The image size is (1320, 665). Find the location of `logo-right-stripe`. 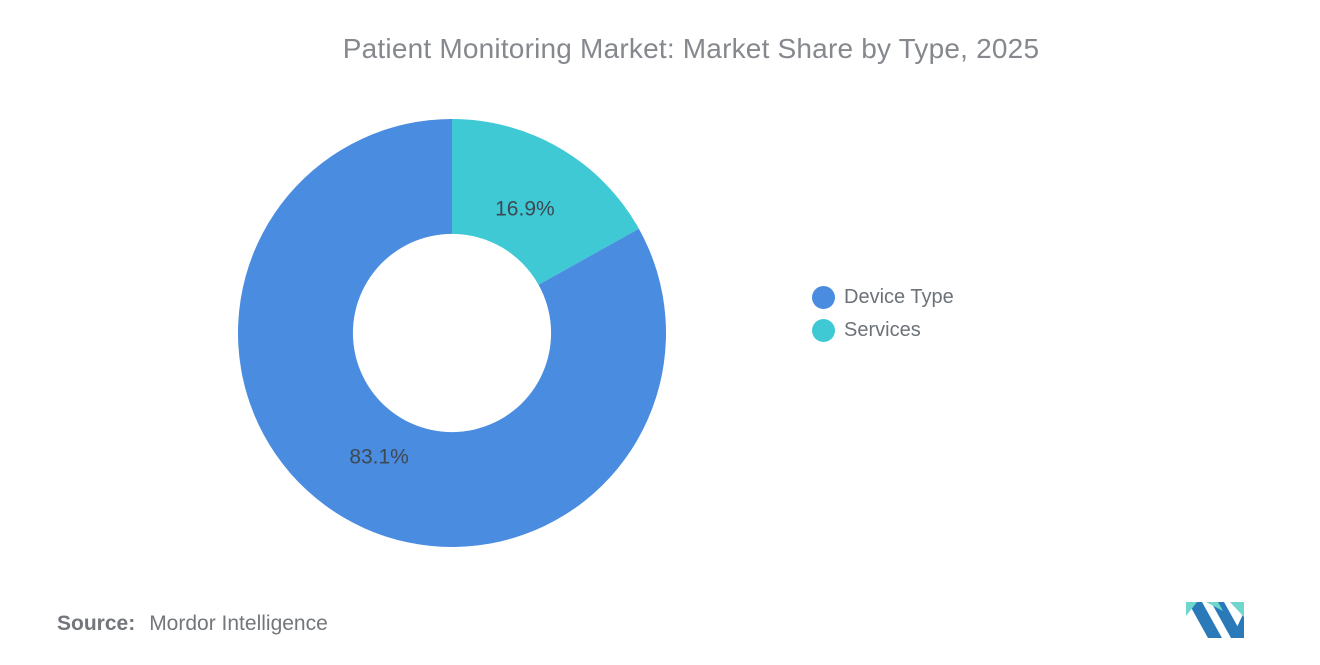

logo-right-stripe is located at coordinates (1227, 620).